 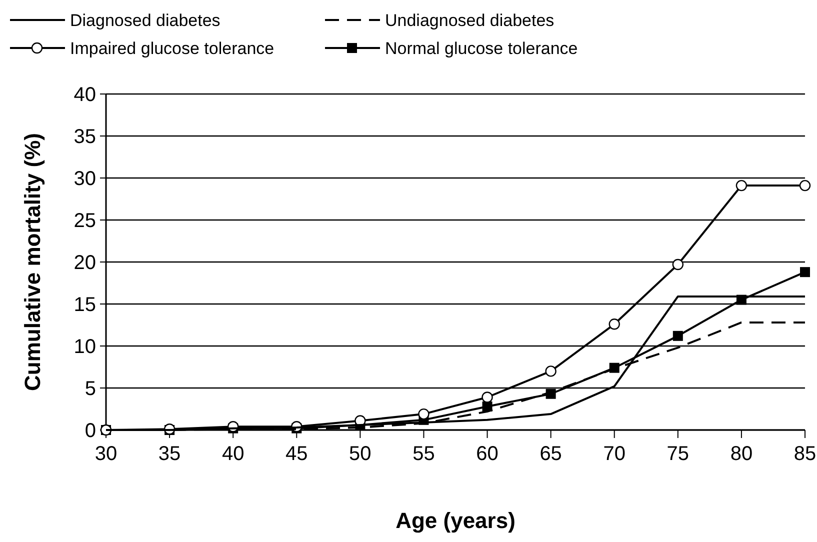 I want to click on x-tick-label: 75, so click(x=678, y=454).